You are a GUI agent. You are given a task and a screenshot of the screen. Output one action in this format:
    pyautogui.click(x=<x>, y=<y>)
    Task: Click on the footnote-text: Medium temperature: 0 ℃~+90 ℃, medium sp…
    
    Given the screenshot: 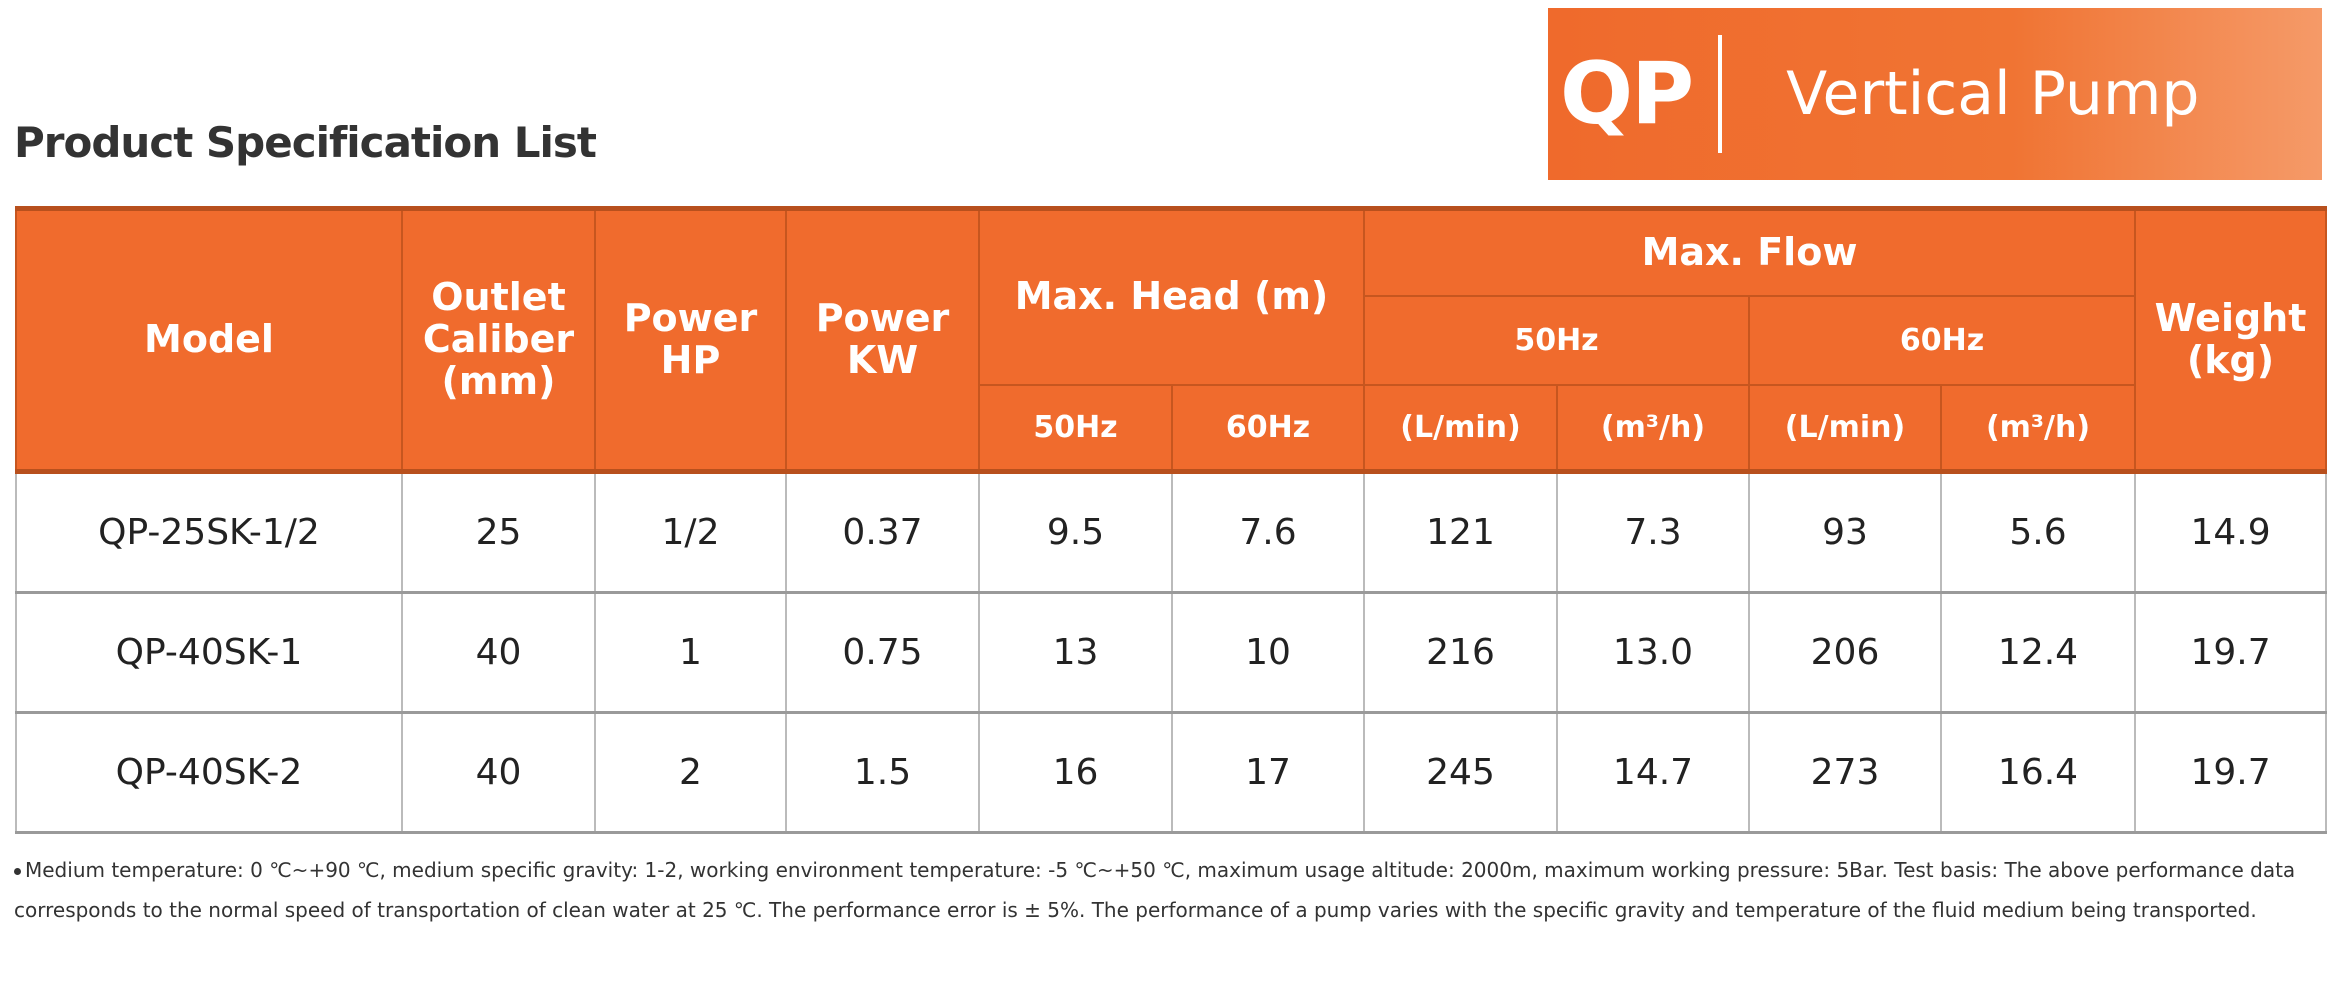 What is the action you would take?
    pyautogui.click(x=1155, y=890)
    